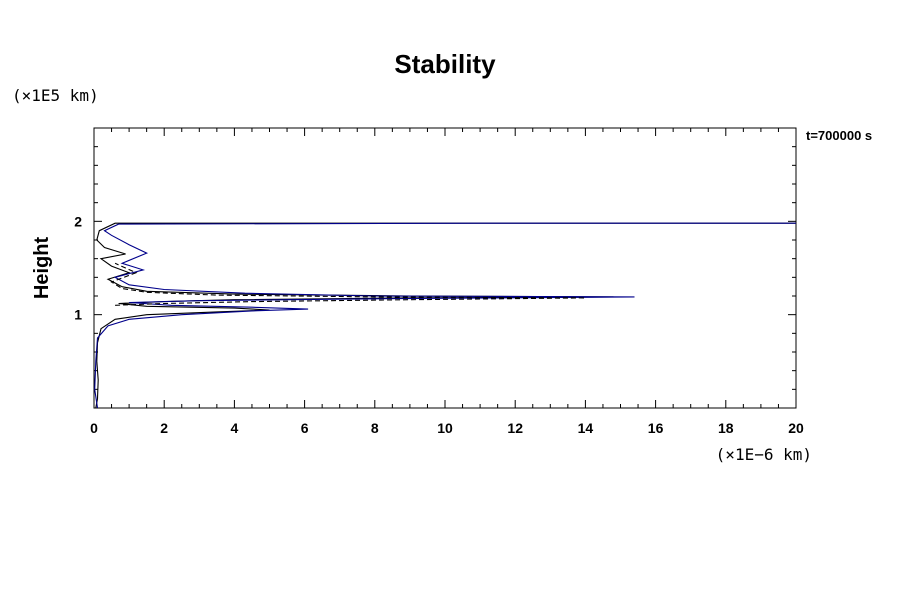 This screenshot has height=600, width=900. Describe the element at coordinates (42, 268) in the screenshot. I see `y-axis-label: Height` at that location.